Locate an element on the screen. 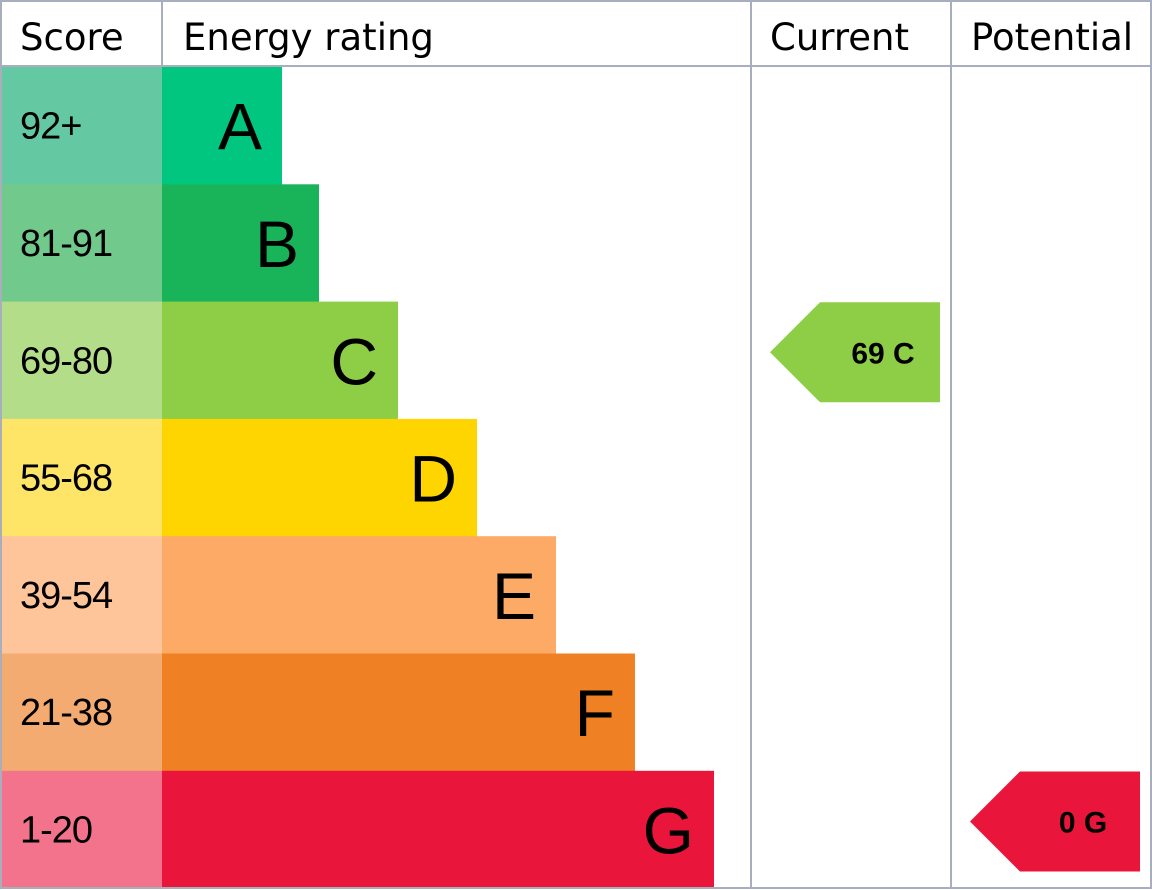 This screenshot has width=1152, height=890. potential-rating-label: 0 G is located at coordinates (1083, 822).